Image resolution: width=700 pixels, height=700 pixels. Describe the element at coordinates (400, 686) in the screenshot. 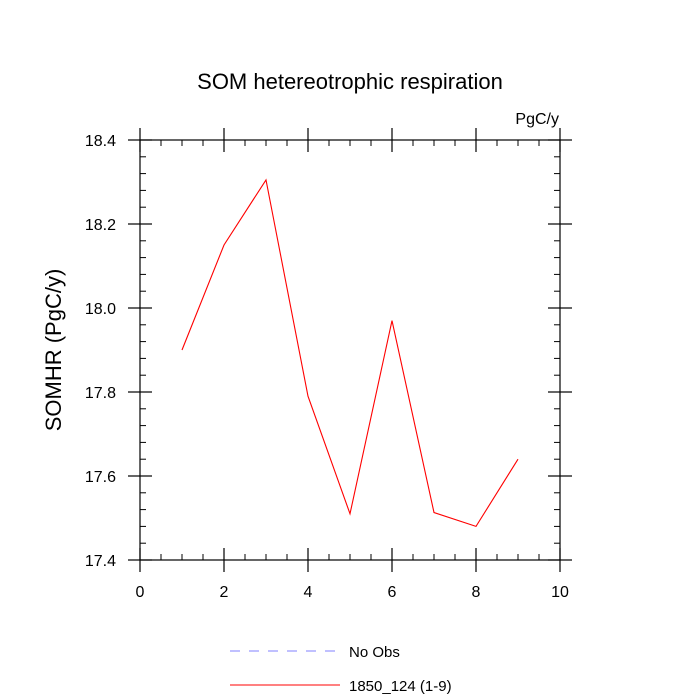

I see `legend-label-1: 1850_124 (1-9)` at that location.